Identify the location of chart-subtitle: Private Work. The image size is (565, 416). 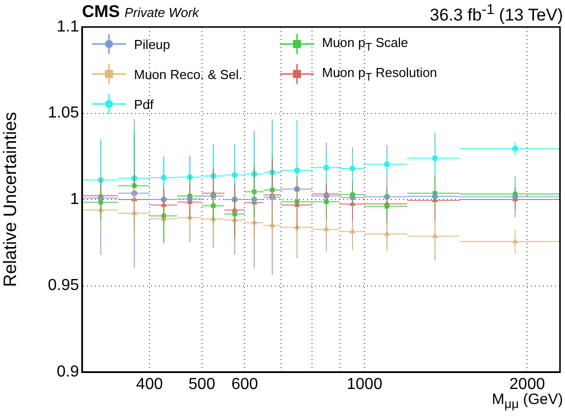
(161, 12).